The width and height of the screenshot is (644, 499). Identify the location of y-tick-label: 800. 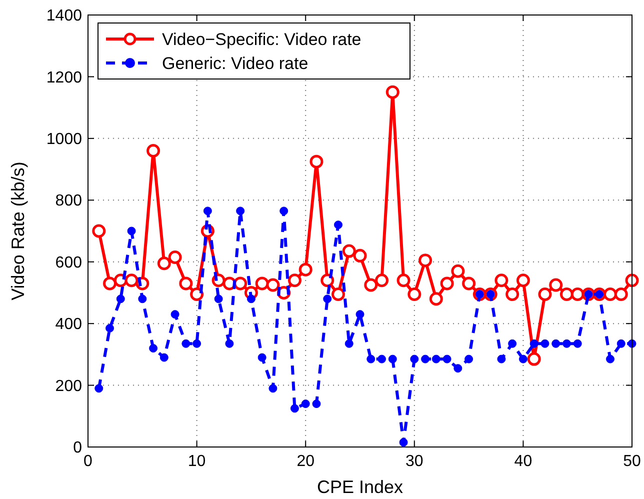
(68, 201).